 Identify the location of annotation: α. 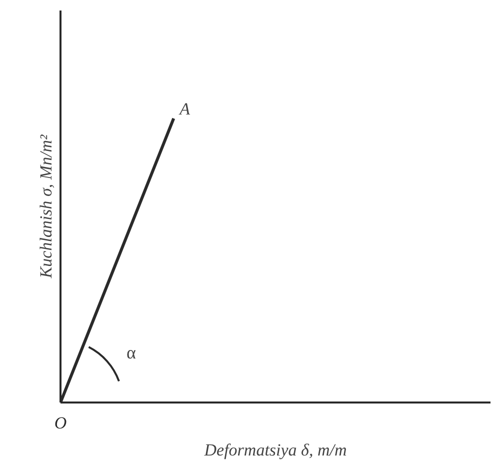
(131, 352).